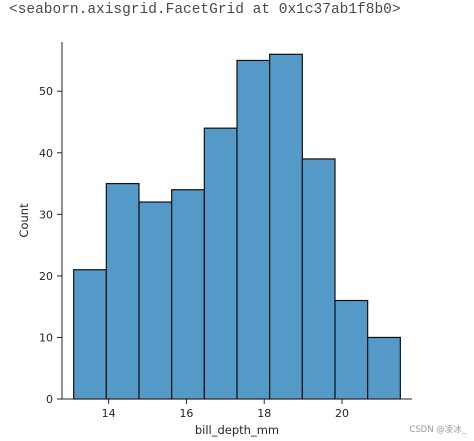  Describe the element at coordinates (46, 337) in the screenshot. I see `y-tick-label: 10` at that location.